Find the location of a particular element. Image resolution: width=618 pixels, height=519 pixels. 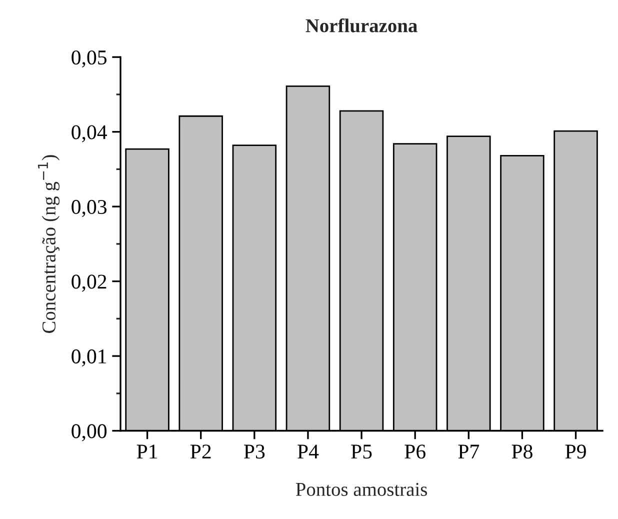

x-tick-label: P4 is located at coordinates (308, 451).